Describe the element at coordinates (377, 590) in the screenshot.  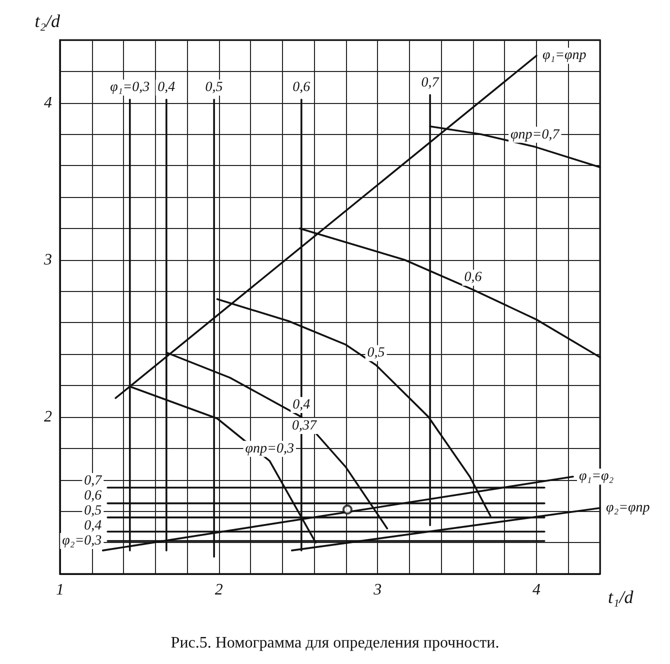
I see `x-tick-label: 3` at that location.